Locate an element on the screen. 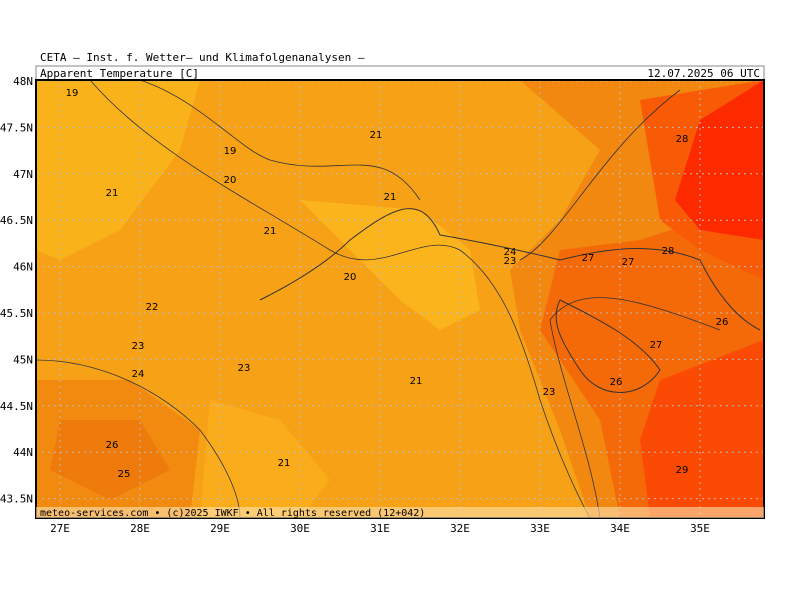  contour-label: 22 is located at coordinates (152, 307).